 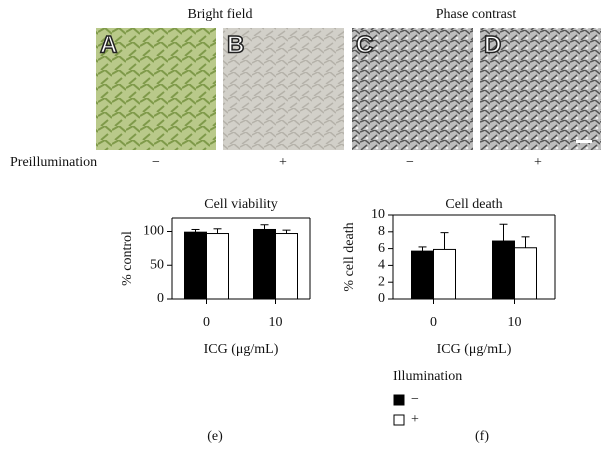 What do you see at coordinates (381, 231) in the screenshot?
I see `y-tick-label: 8` at bounding box center [381, 231].